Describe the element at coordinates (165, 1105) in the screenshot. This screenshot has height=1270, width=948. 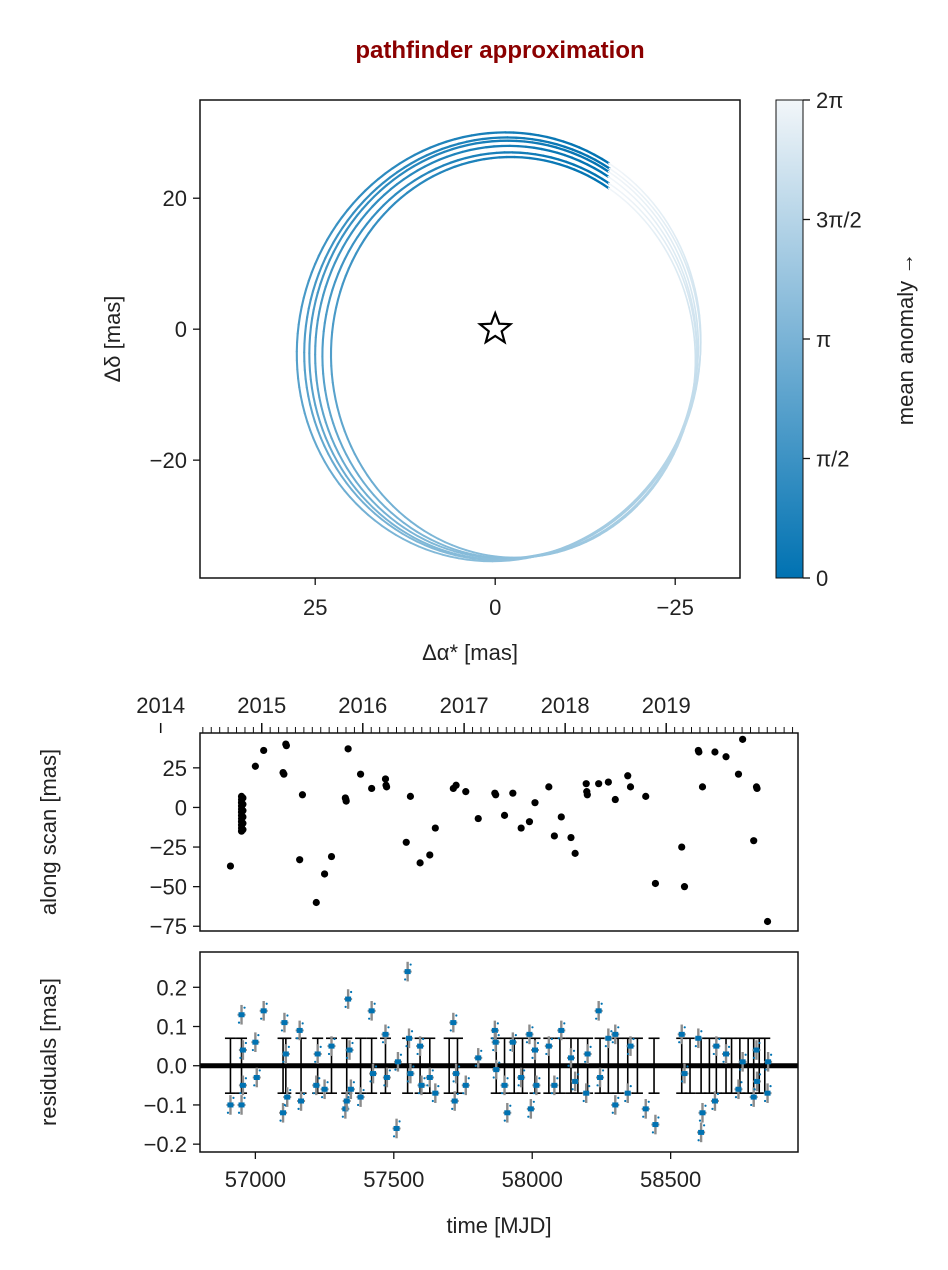
I see `y-tick-label: −0.1` at that location.